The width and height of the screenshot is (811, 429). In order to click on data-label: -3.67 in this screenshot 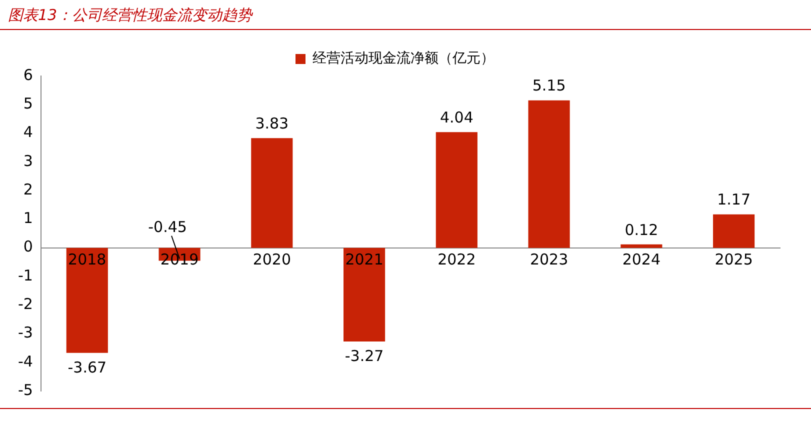, I will do `click(87, 367)`.